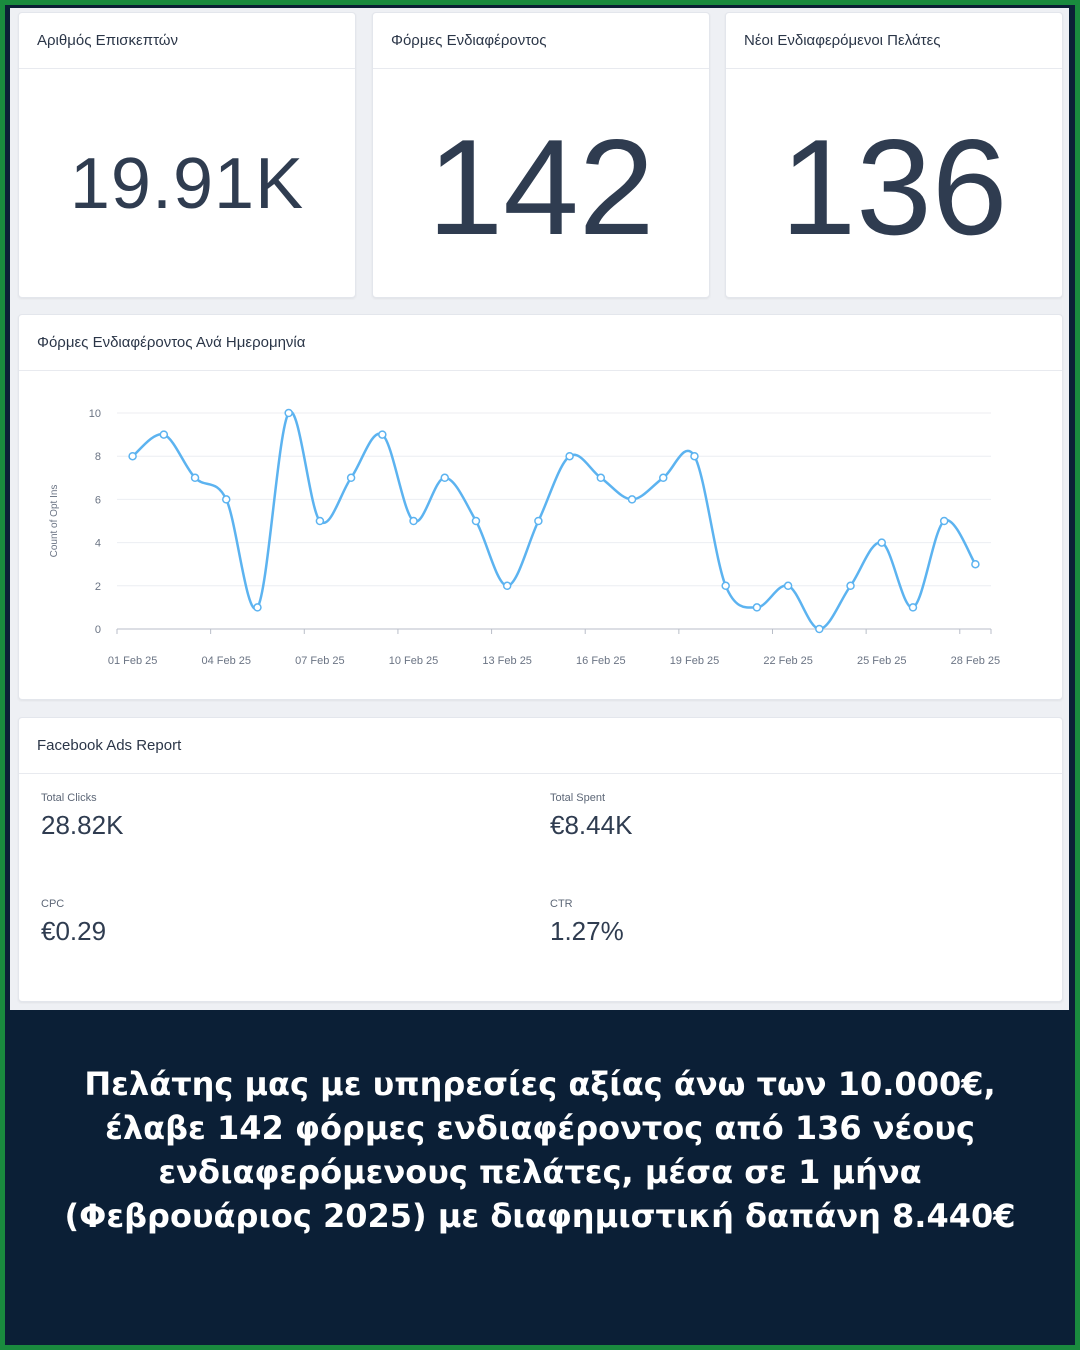 The width and height of the screenshot is (1080, 1350). Describe the element at coordinates (187, 41) in the screenshot. I see `kpi-title-visitors: Αριθμός Επισκεπτών` at that location.